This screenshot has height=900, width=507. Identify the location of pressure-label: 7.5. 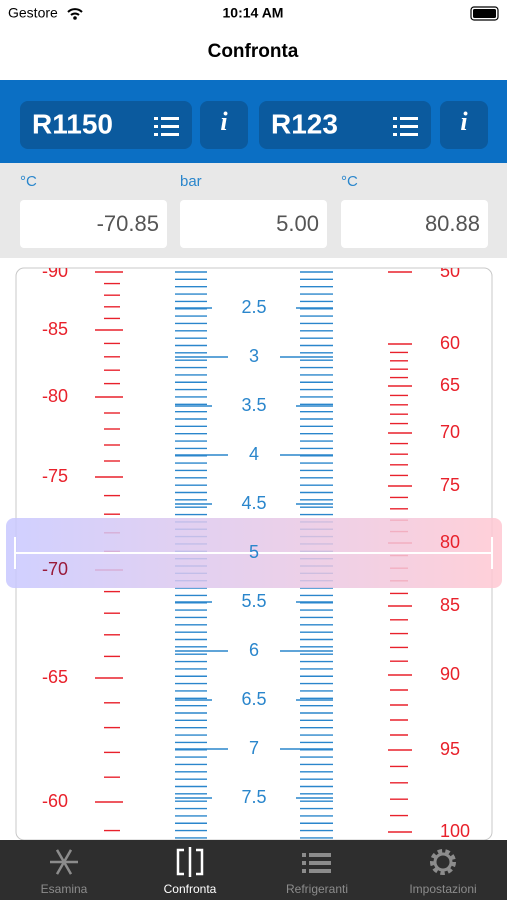
(253, 797).